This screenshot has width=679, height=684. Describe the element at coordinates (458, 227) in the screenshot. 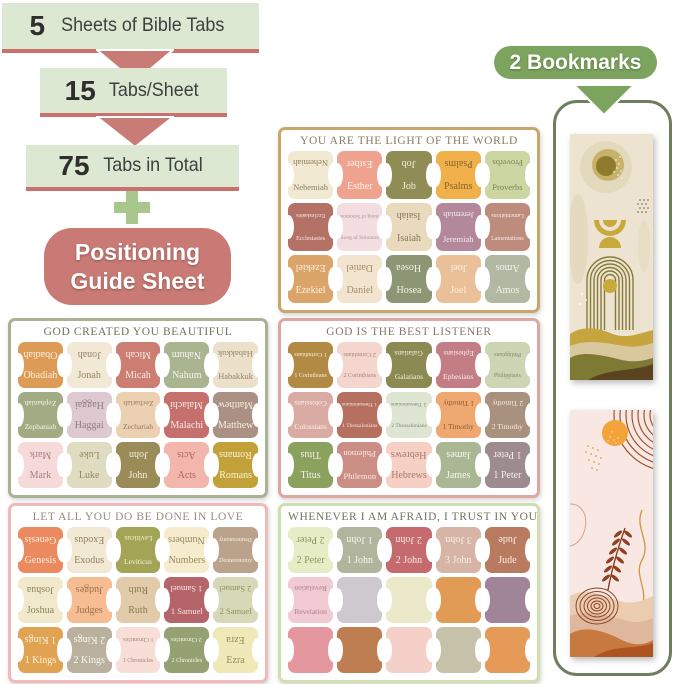

I see `bible-tab-jeremiah: Jeremiah Jeremiah` at that location.